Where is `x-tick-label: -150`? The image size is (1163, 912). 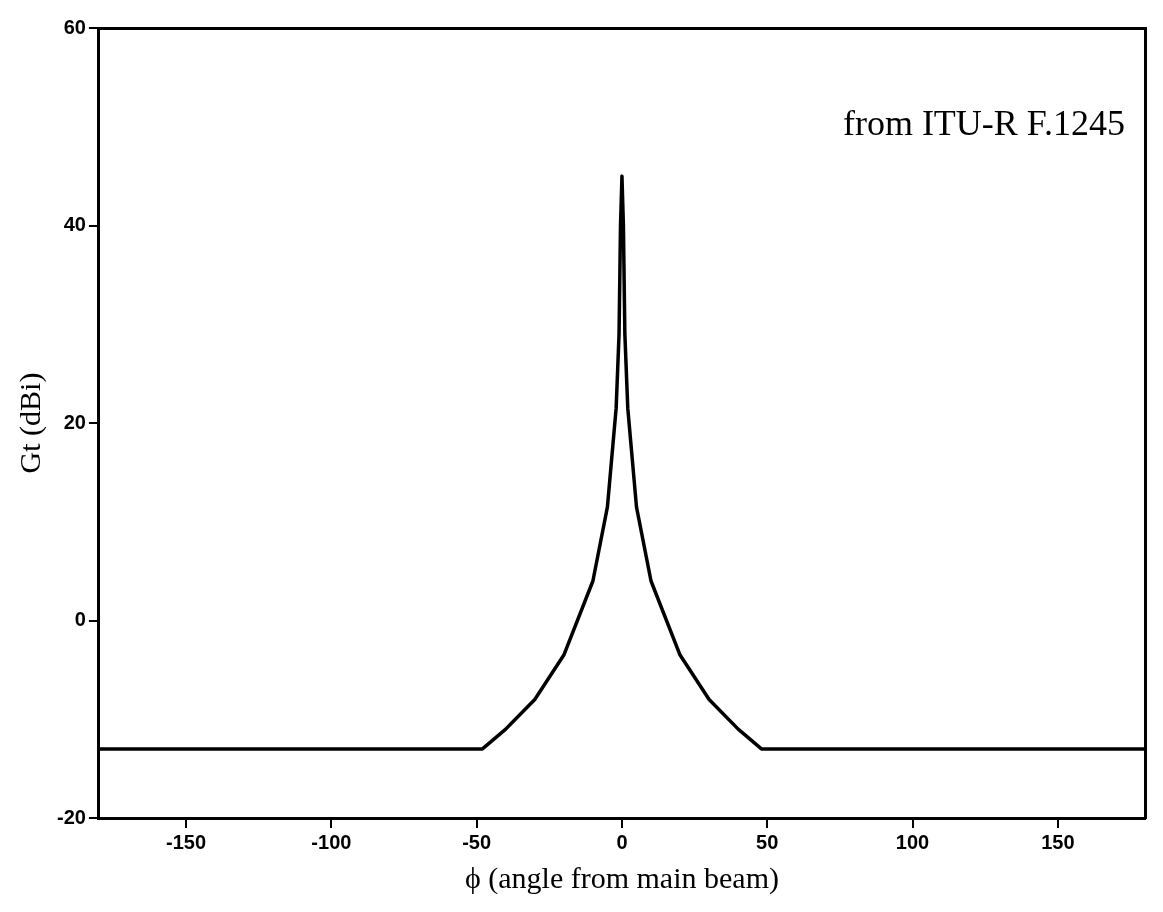
x-tick-label: -150 is located at coordinates (186, 841).